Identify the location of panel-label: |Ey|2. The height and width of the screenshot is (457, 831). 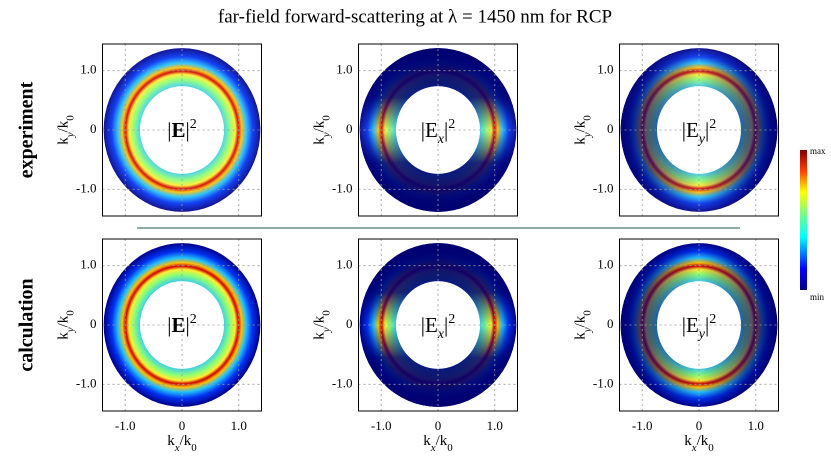
(699, 132).